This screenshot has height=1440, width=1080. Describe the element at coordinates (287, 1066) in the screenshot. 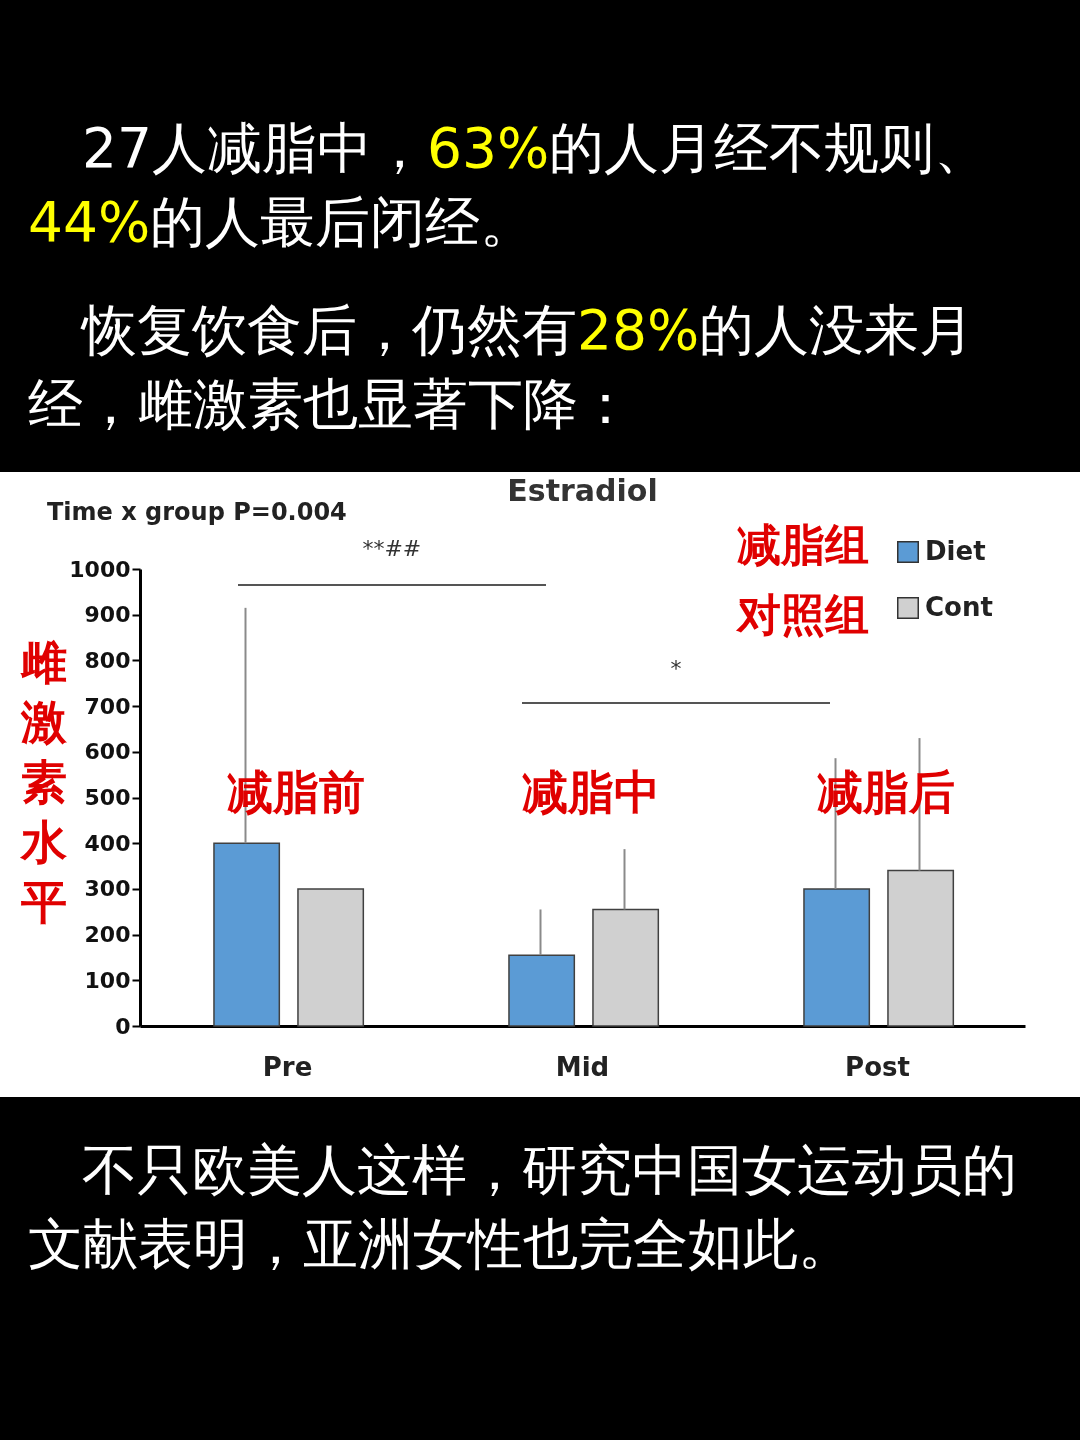

I see `x-tick-label: Pre` at that location.